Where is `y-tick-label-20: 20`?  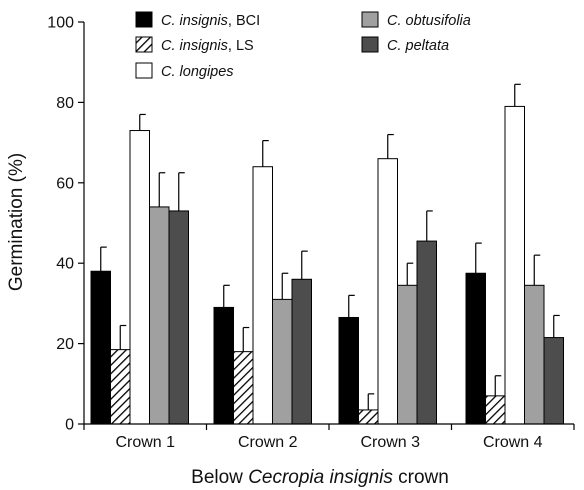
y-tick-label-20: 20 is located at coordinates (65, 344).